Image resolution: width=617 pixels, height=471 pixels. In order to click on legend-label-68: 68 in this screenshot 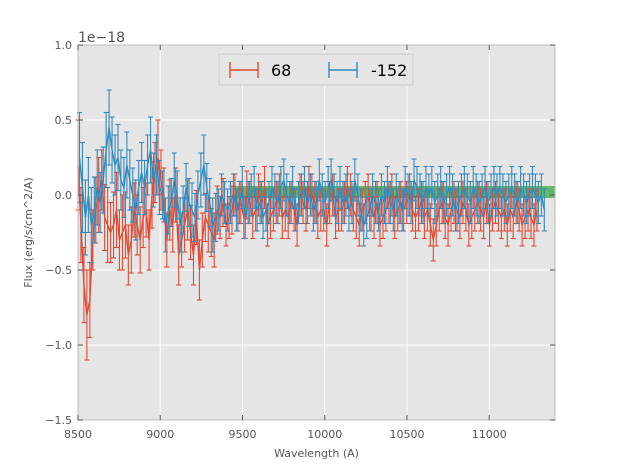, I will do `click(281, 70)`.